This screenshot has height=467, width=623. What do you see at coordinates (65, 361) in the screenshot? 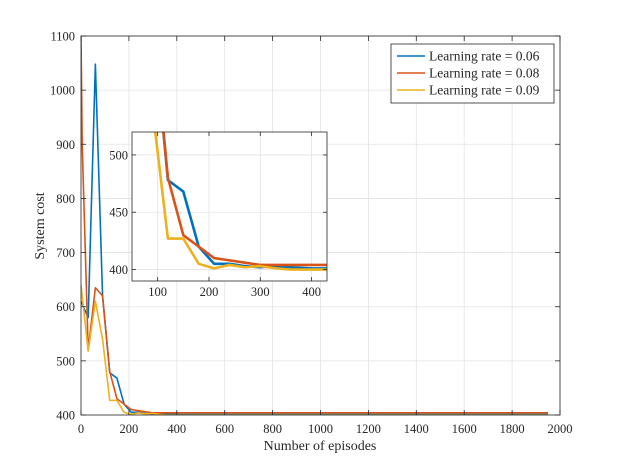
I see `y-tick-label: 500` at bounding box center [65, 361].